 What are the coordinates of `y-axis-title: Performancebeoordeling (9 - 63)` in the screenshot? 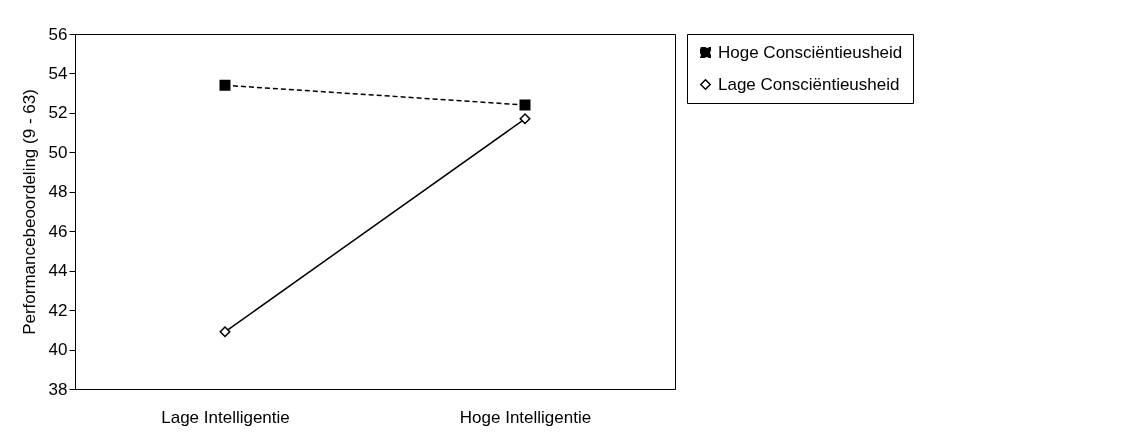 It's located at (29, 212).